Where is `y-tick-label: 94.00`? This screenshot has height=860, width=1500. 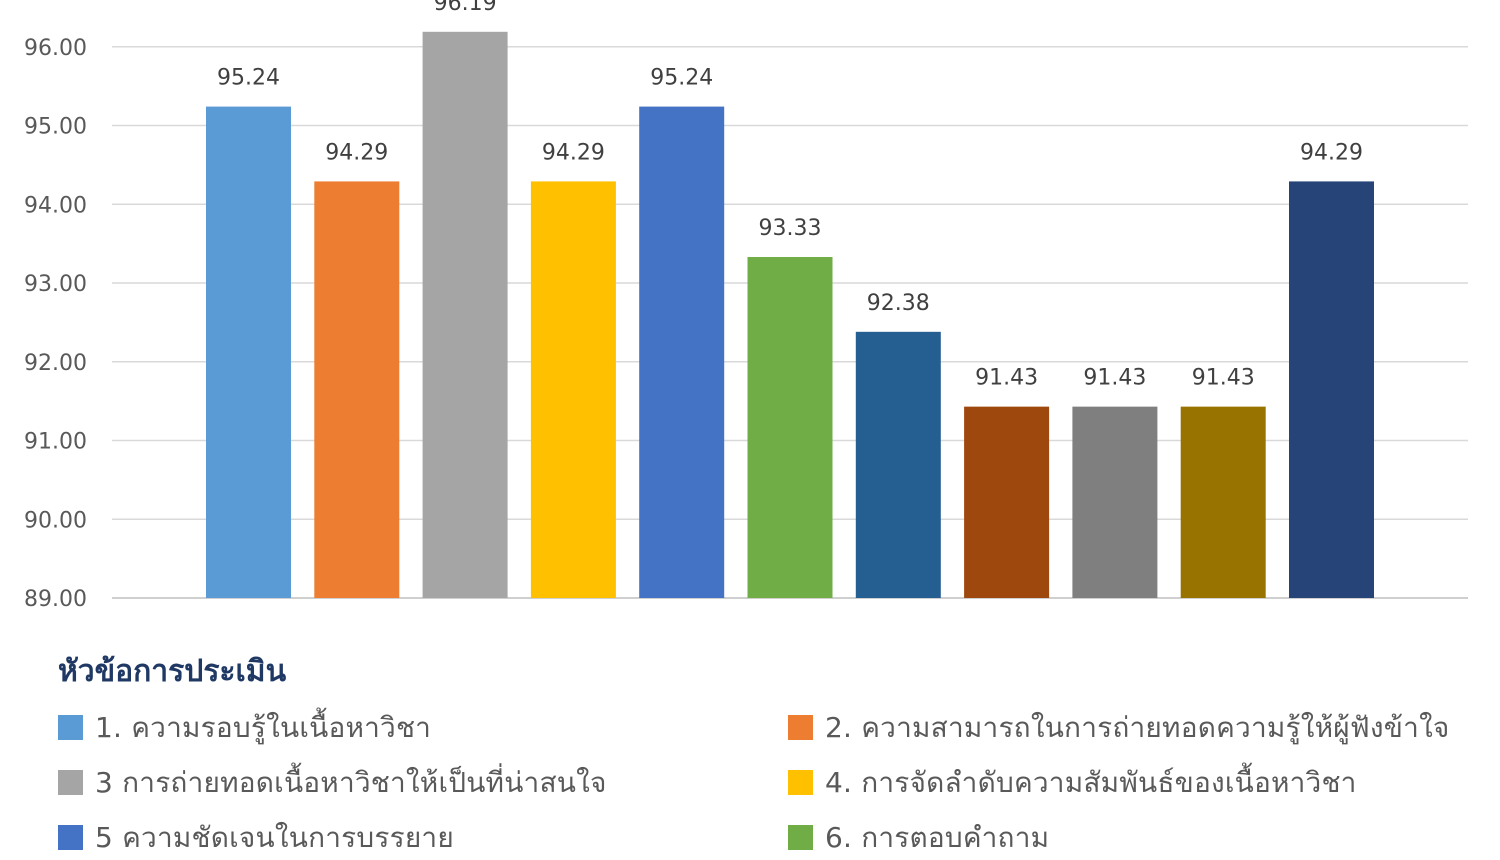
y-tick-label: 94.00 is located at coordinates (55, 205).